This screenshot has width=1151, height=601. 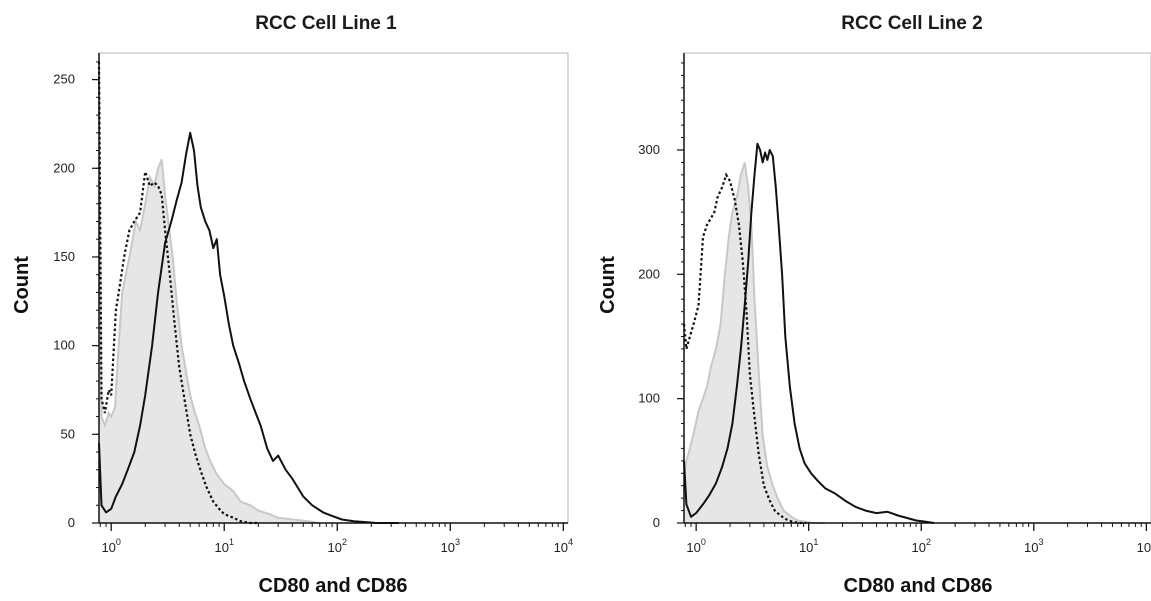 I want to click on y-tick-label: 250, so click(x=64, y=79).